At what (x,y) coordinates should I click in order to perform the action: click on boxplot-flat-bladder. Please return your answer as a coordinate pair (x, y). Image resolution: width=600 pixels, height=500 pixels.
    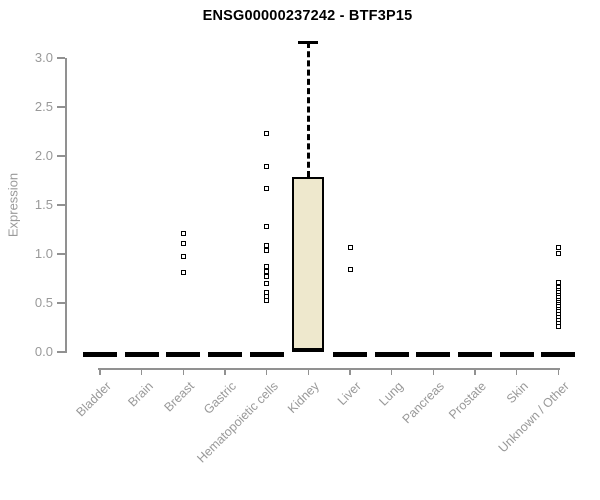
    Looking at the image, I should click on (100, 354).